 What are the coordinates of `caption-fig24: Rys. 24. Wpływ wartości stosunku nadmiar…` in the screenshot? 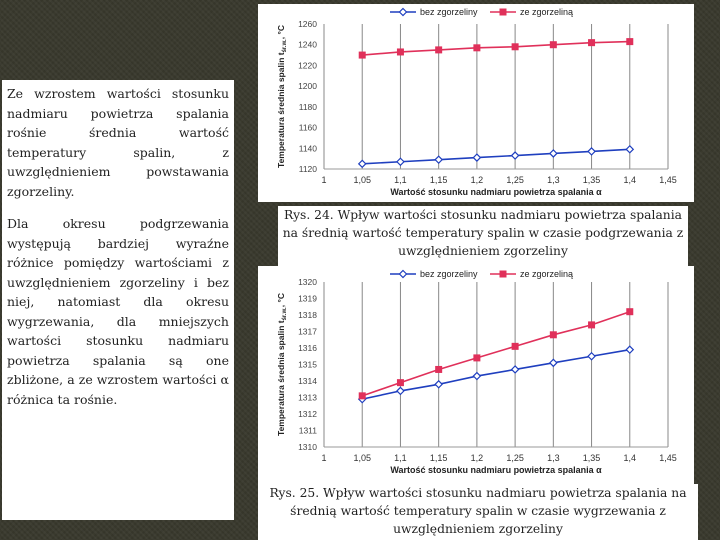 It's located at (483, 236).